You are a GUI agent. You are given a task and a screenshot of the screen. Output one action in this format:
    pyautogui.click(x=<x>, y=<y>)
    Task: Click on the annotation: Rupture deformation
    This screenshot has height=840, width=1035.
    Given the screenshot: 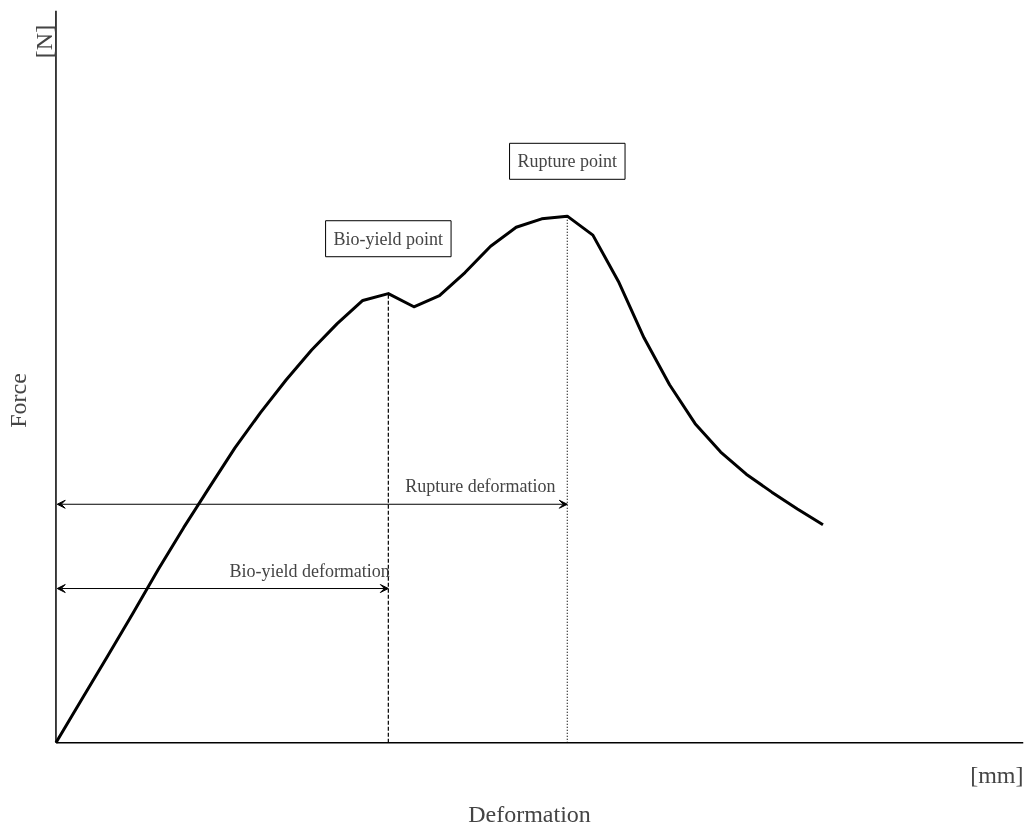 What is the action you would take?
    pyautogui.click(x=480, y=486)
    